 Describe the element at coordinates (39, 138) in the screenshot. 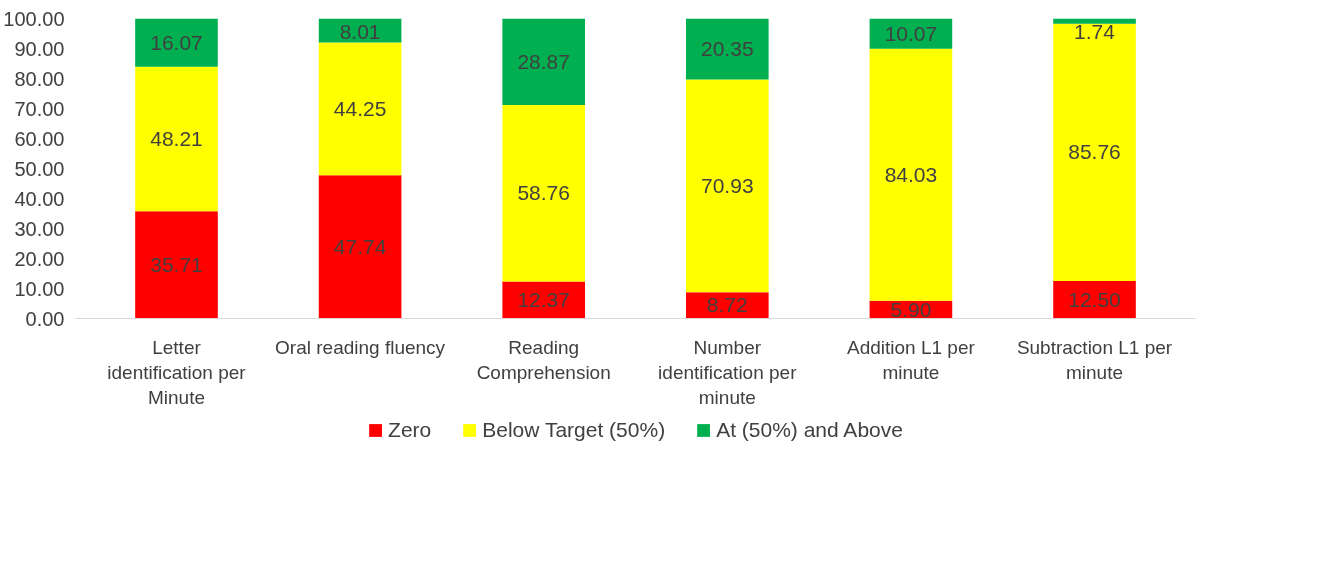

I see `y-tick-label: 60.00` at that location.